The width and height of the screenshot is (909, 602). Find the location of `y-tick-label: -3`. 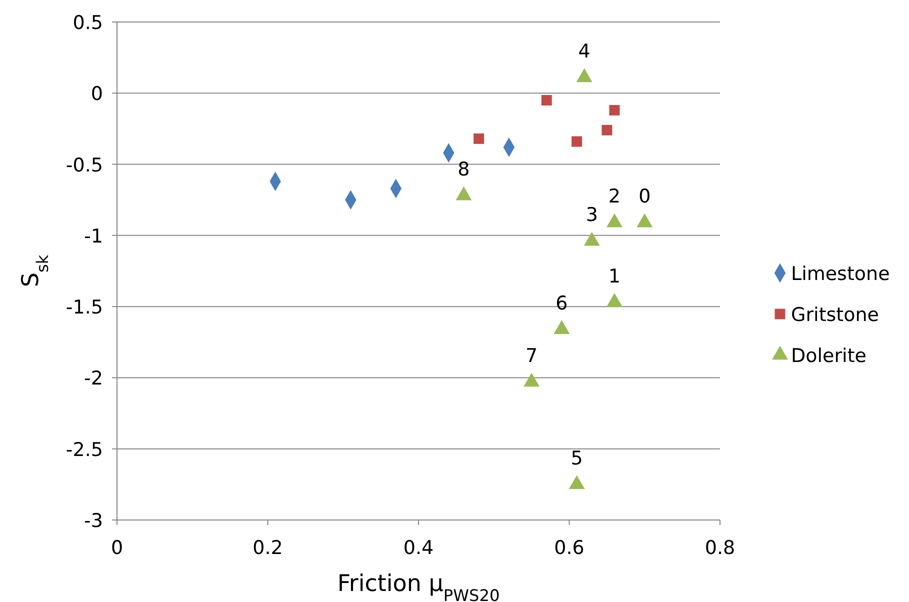

y-tick-label: -3 is located at coordinates (93, 521).